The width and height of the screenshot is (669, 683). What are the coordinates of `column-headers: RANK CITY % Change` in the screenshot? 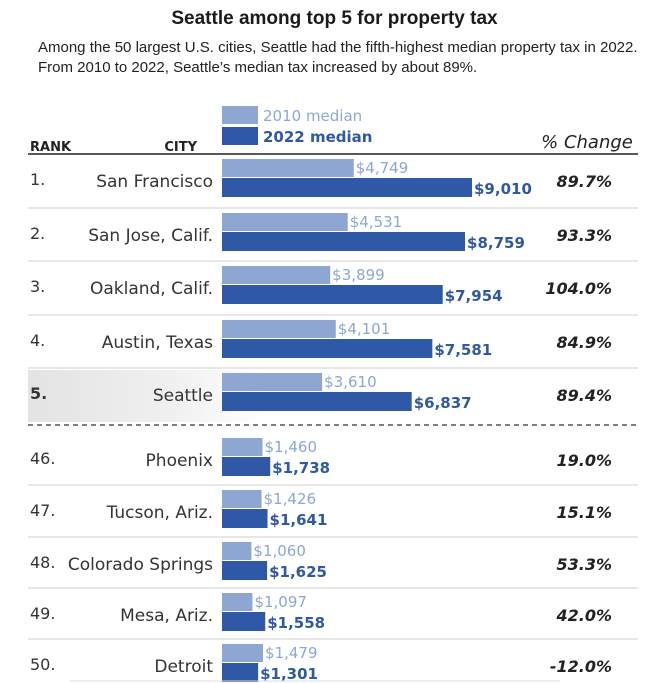 It's located at (333, 143).